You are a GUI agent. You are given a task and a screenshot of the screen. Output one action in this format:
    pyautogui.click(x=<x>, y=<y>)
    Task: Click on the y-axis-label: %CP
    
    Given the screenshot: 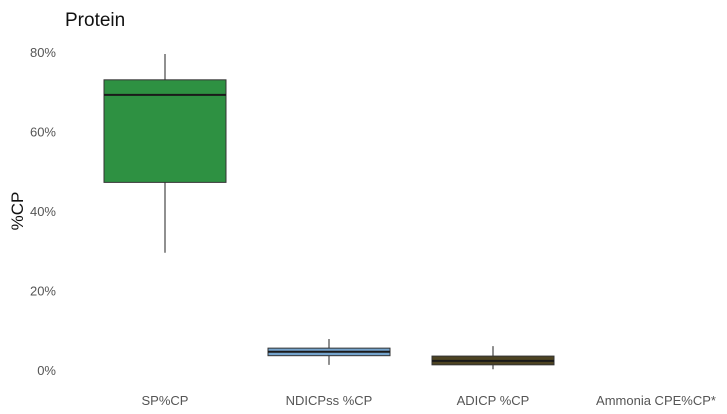 What is the action you would take?
    pyautogui.click(x=17, y=211)
    